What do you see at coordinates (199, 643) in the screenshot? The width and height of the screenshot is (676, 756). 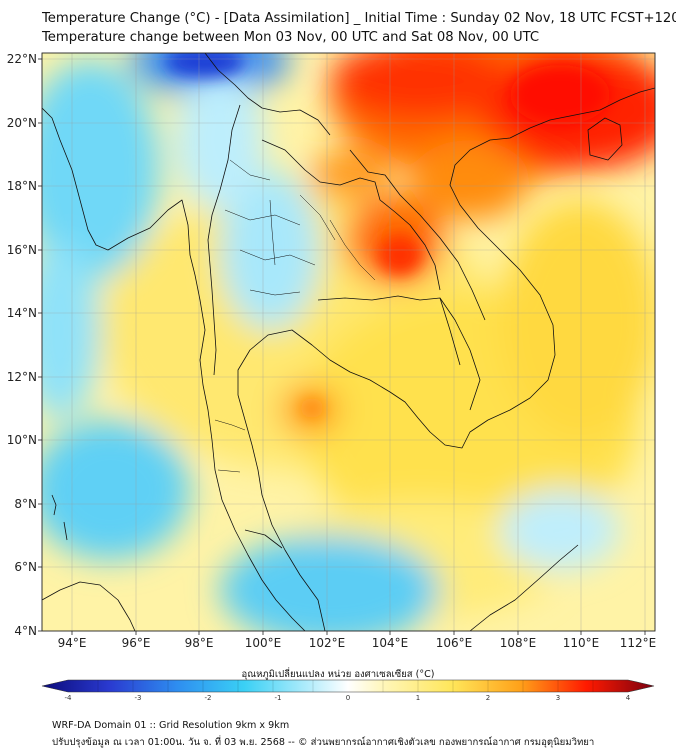 I see `lon-label: 98°E` at bounding box center [199, 643].